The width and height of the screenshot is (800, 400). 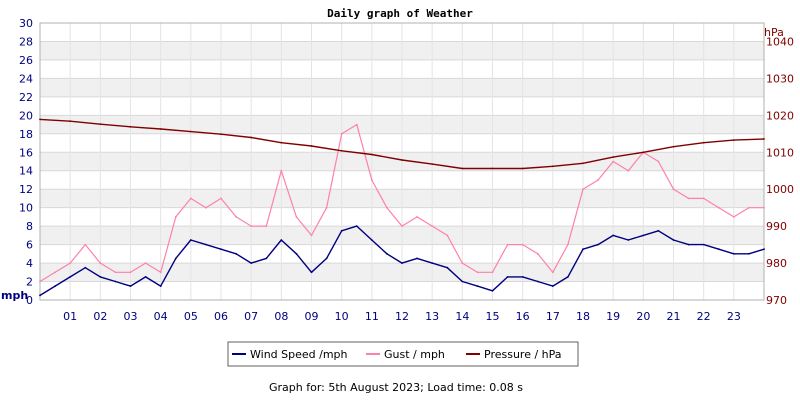 What do you see at coordinates (776, 263) in the screenshot?
I see `right-tick-label: 980` at bounding box center [776, 263].